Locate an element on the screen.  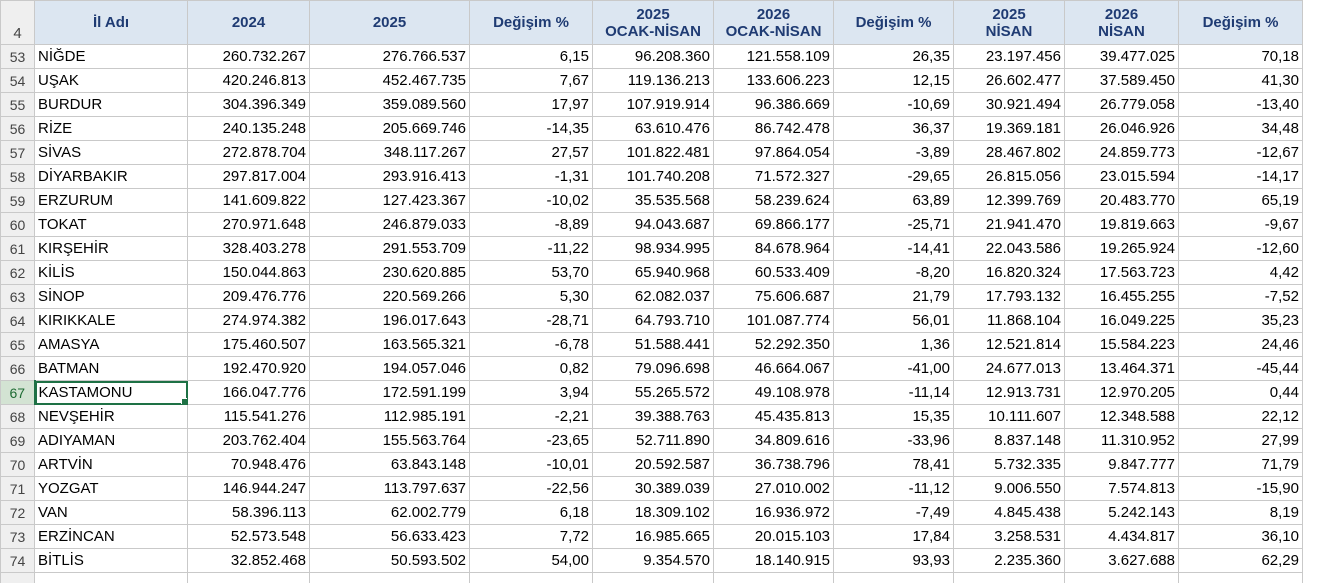
cell-degisim-yillik: 27,57 is located at coordinates (531, 153).